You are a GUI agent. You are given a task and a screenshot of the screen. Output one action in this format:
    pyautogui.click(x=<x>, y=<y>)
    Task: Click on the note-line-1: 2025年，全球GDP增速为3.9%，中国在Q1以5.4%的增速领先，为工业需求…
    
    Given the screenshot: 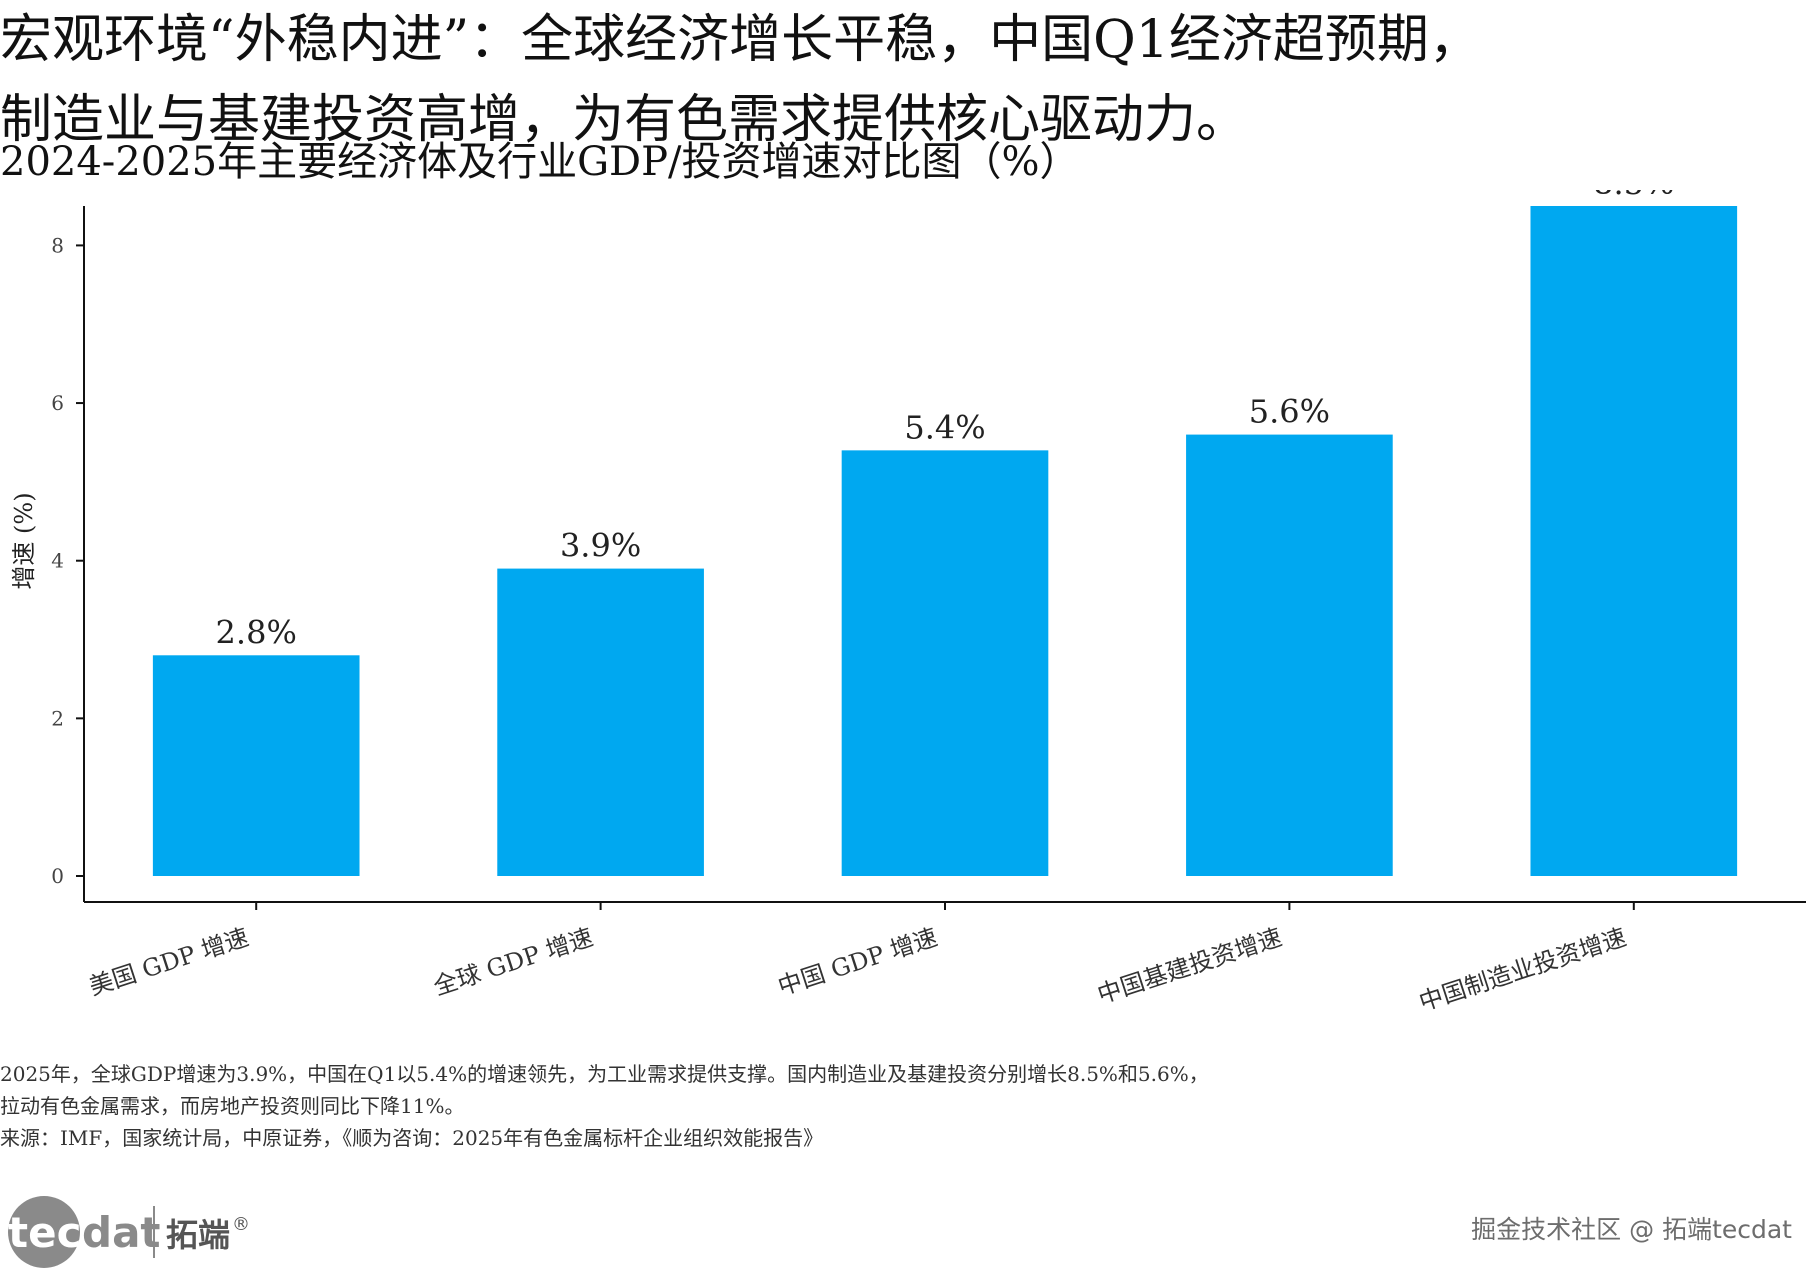 What is the action you would take?
    pyautogui.click(x=604, y=1074)
    